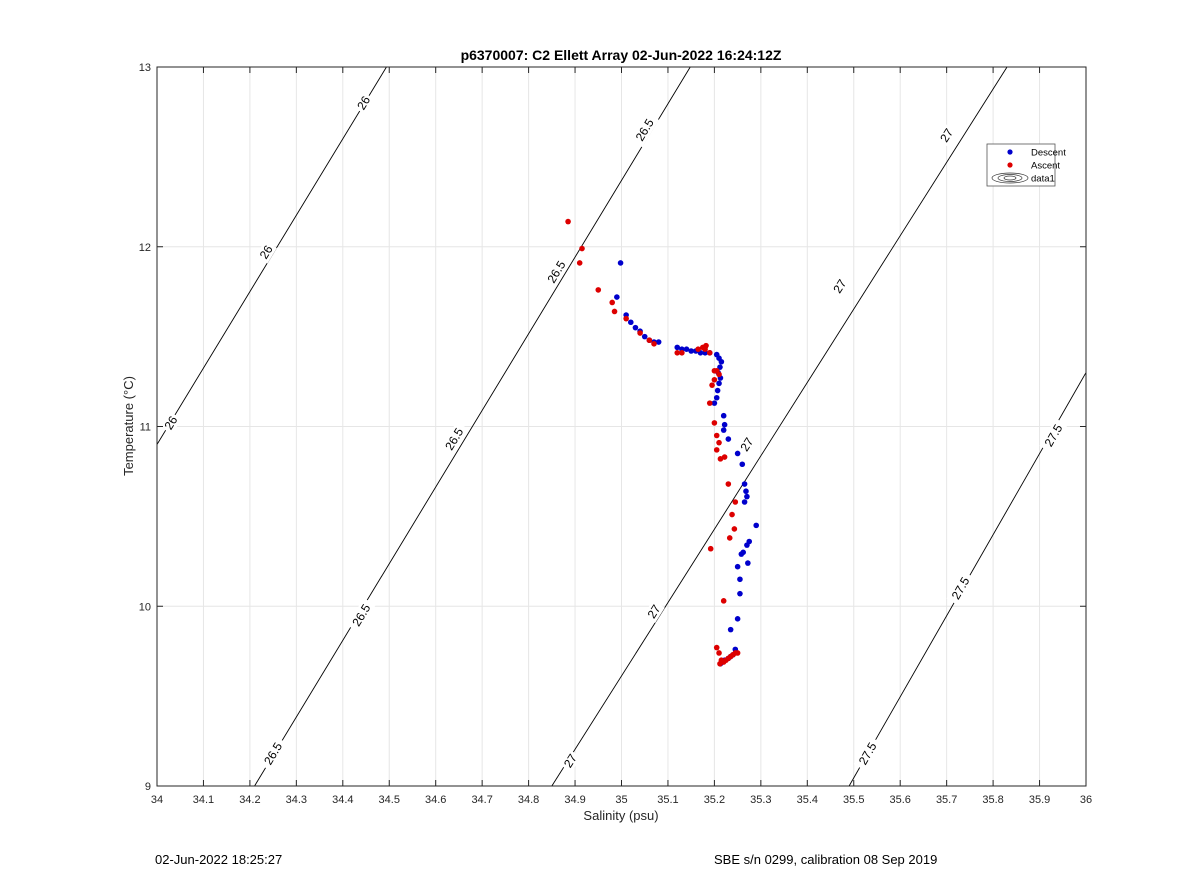  What do you see at coordinates (574, 800) in the screenshot?
I see `x-tick-label: 34.9` at bounding box center [574, 800].